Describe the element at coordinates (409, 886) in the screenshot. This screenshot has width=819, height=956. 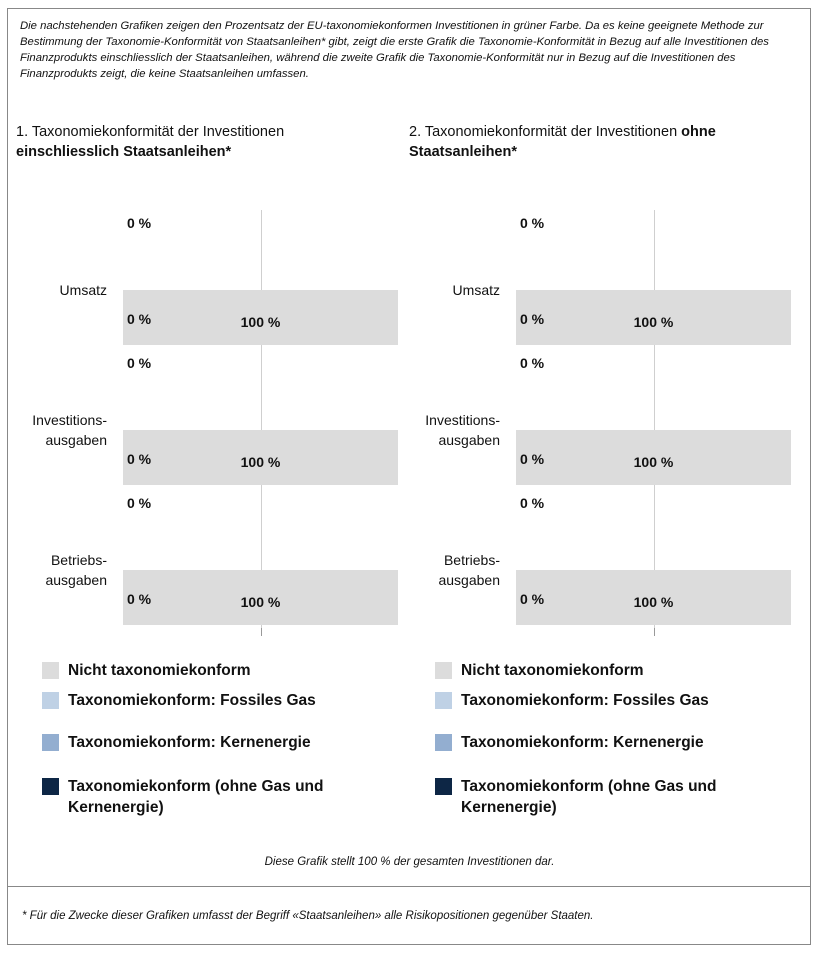
I see `divider` at that location.